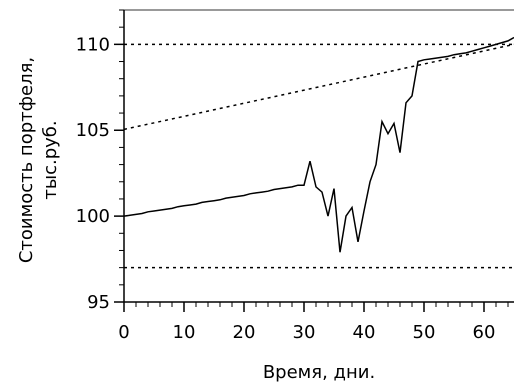 The width and height of the screenshot is (514, 384). What do you see at coordinates (93, 130) in the screenshot?
I see `y-tick-label: 105` at bounding box center [93, 130].